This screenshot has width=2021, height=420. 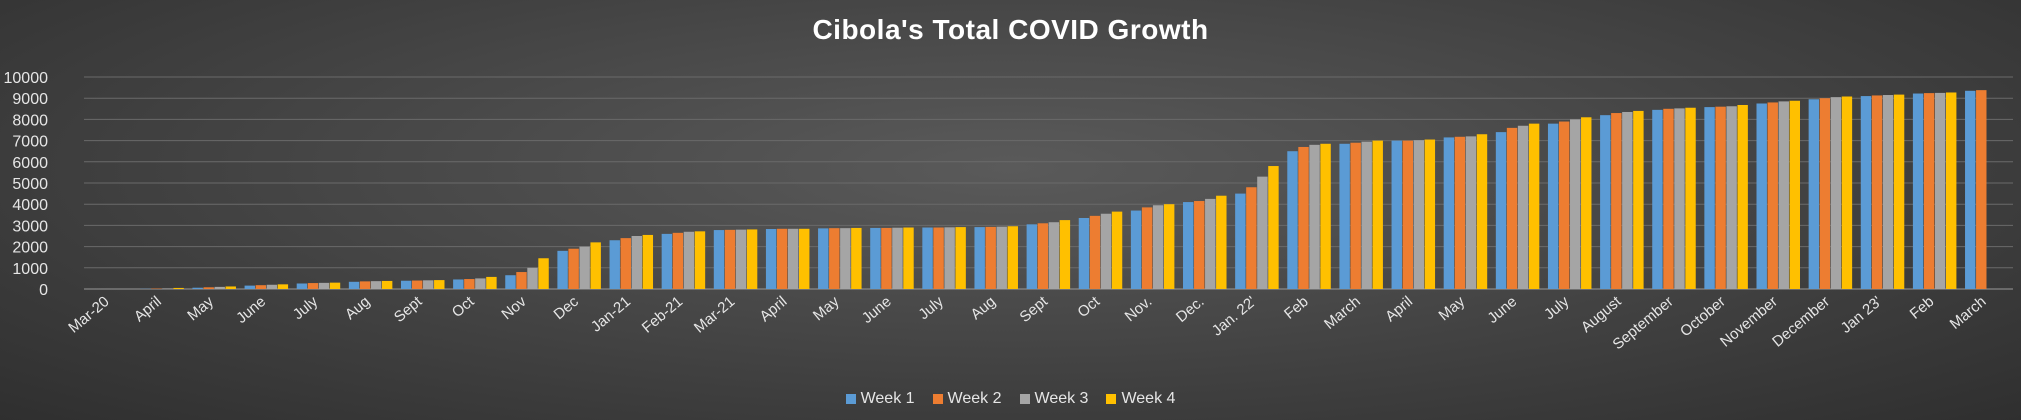 I want to click on x-tick-label: Oct, so click(x=463, y=307).